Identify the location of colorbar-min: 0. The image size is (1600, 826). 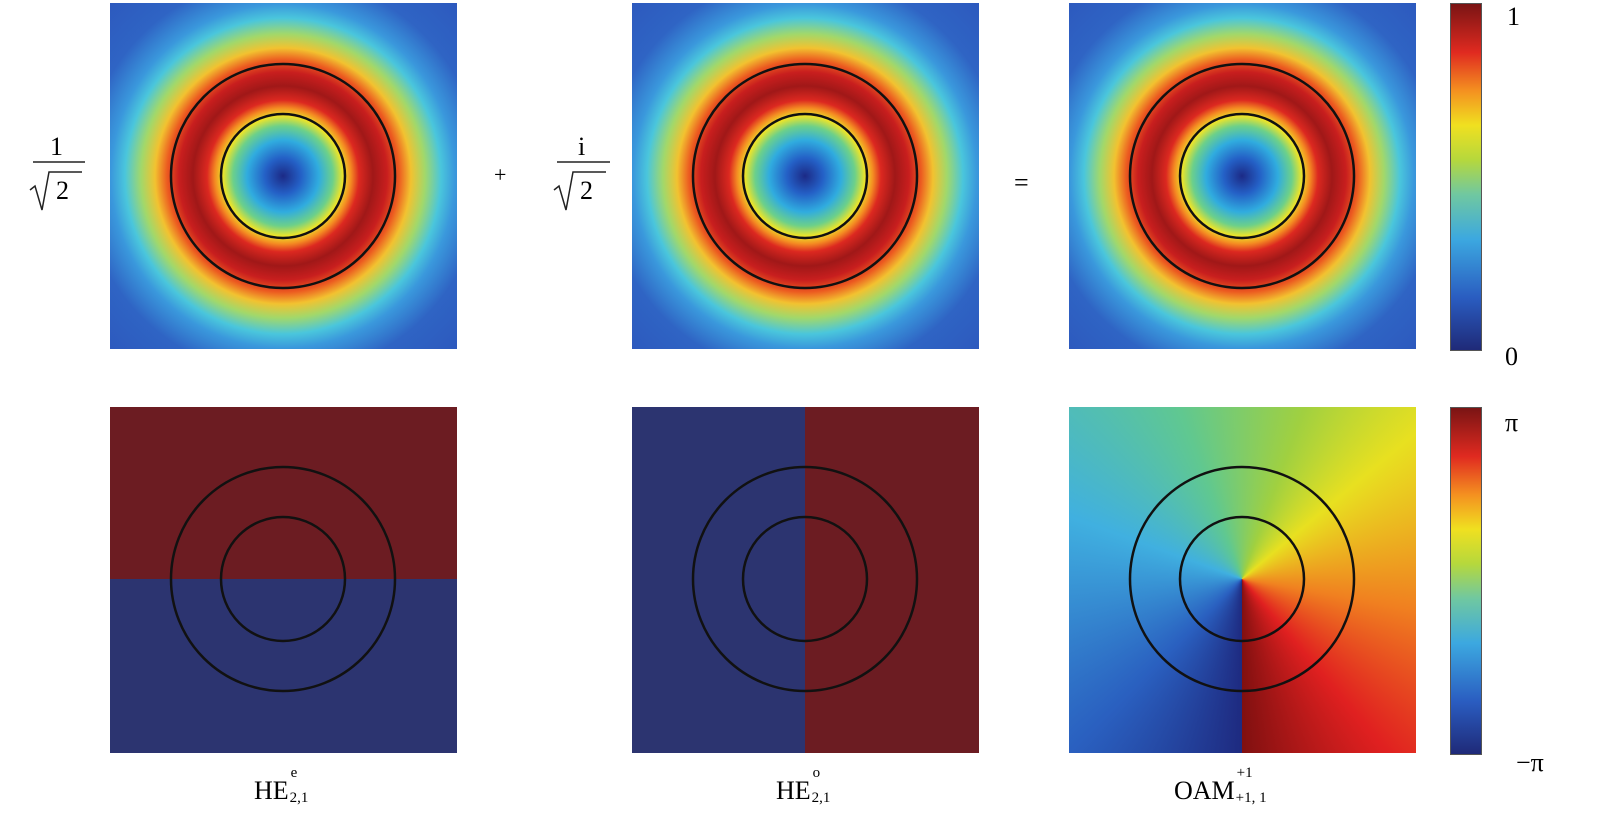
(1511, 356).